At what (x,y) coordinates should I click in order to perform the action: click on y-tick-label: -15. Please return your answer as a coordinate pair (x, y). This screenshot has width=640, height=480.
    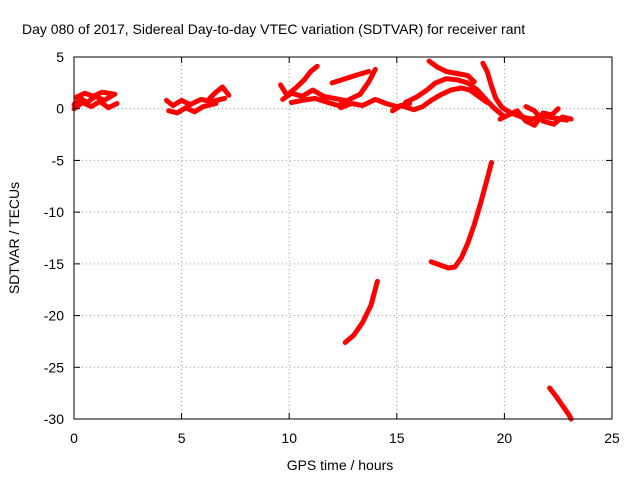
    Looking at the image, I should click on (54, 264).